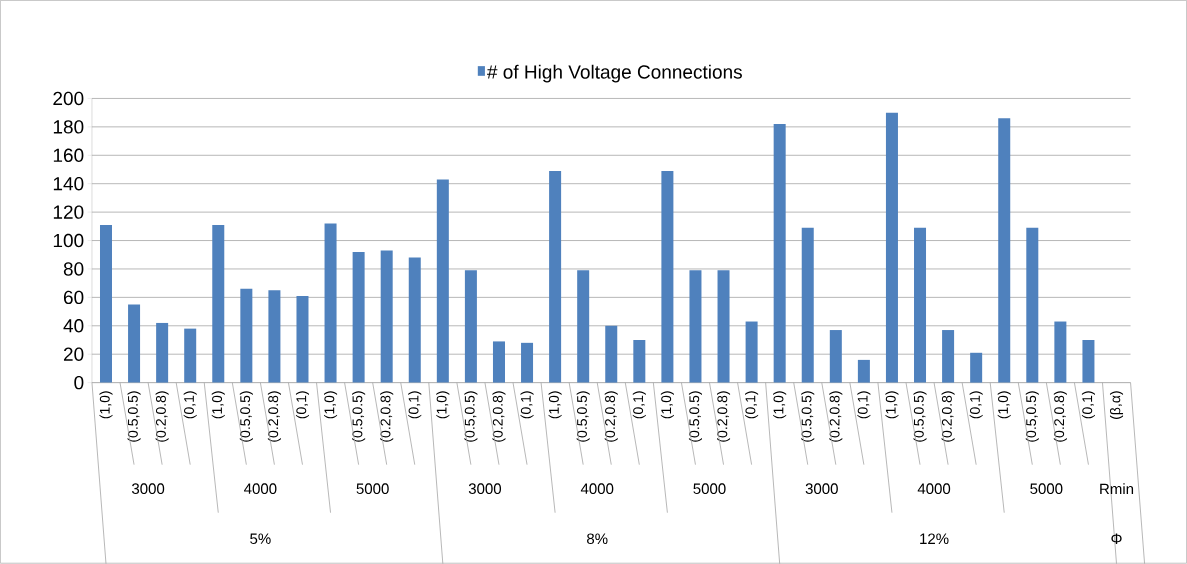  What do you see at coordinates (614, 73) in the screenshot?
I see `legend-label: # of High Voltage Connections` at bounding box center [614, 73].